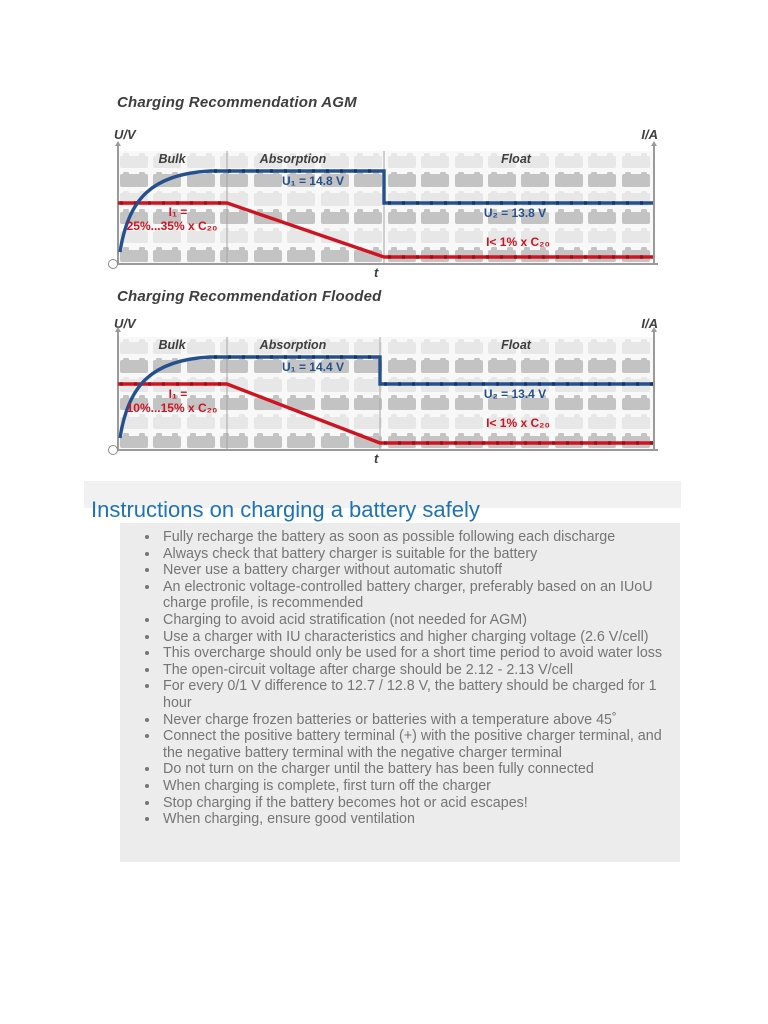  Describe the element at coordinates (433, 370) in the screenshot. I see `voltage-curve-dashes` at that location.